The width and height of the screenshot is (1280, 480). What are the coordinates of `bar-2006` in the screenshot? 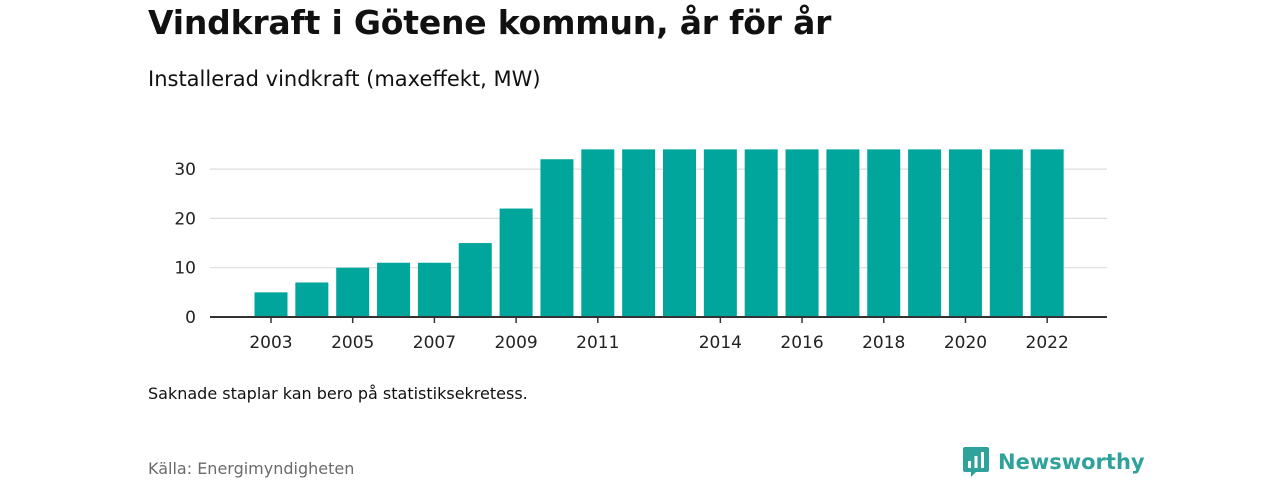 It's located at (394, 289).